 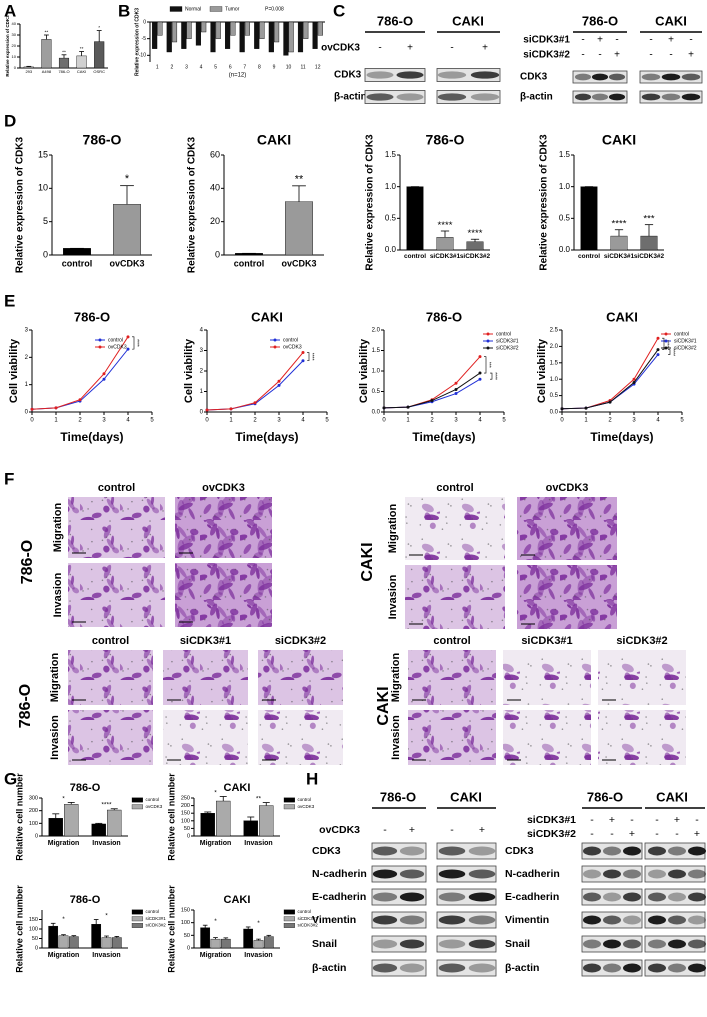 I want to click on panel-label: C, so click(x=339, y=10).